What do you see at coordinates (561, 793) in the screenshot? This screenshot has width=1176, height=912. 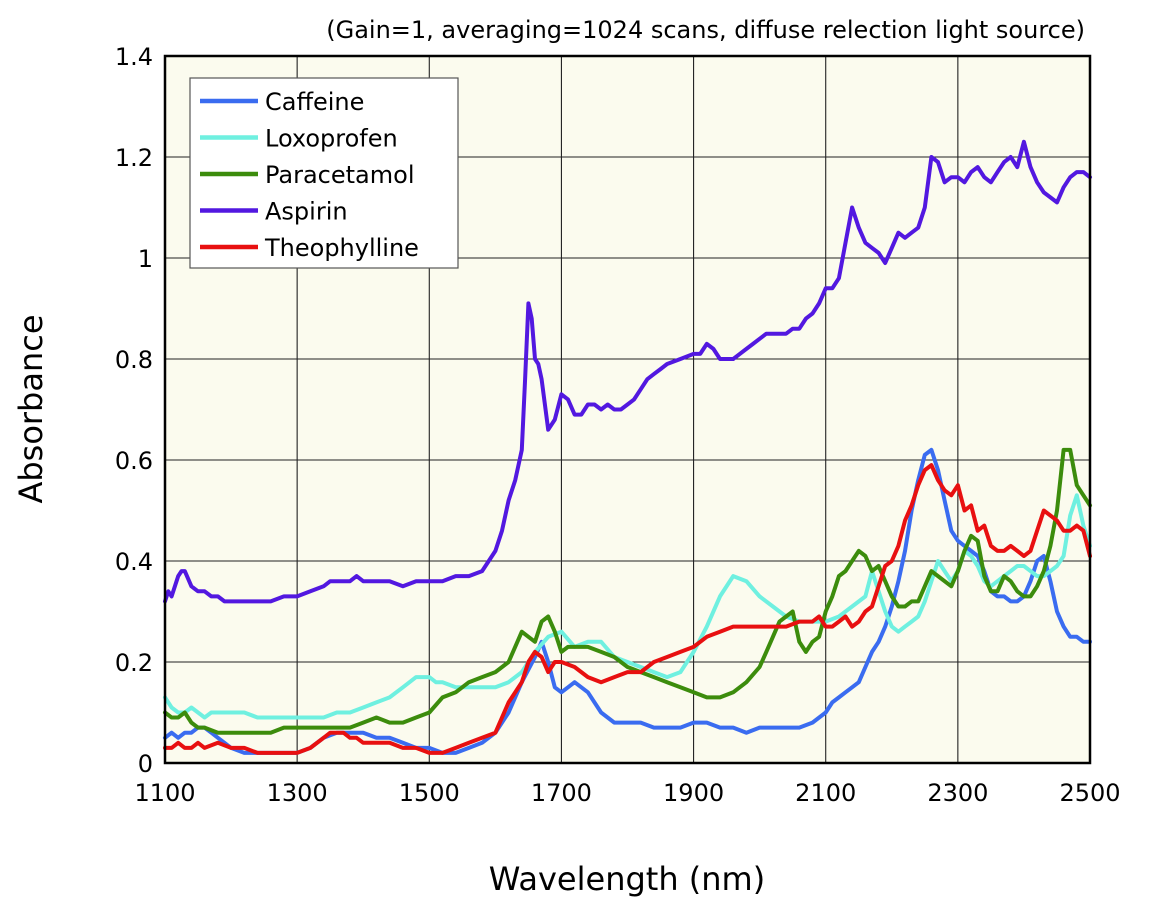 I see `x-tick-label: 1700` at bounding box center [561, 793].